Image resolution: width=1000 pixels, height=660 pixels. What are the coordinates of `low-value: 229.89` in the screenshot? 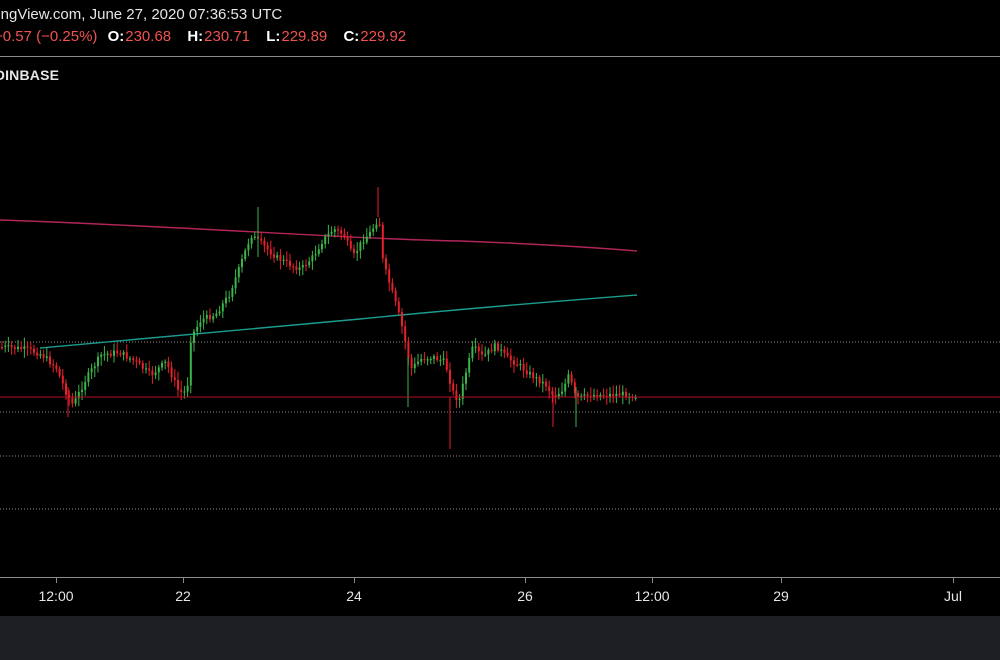 It's located at (304, 36).